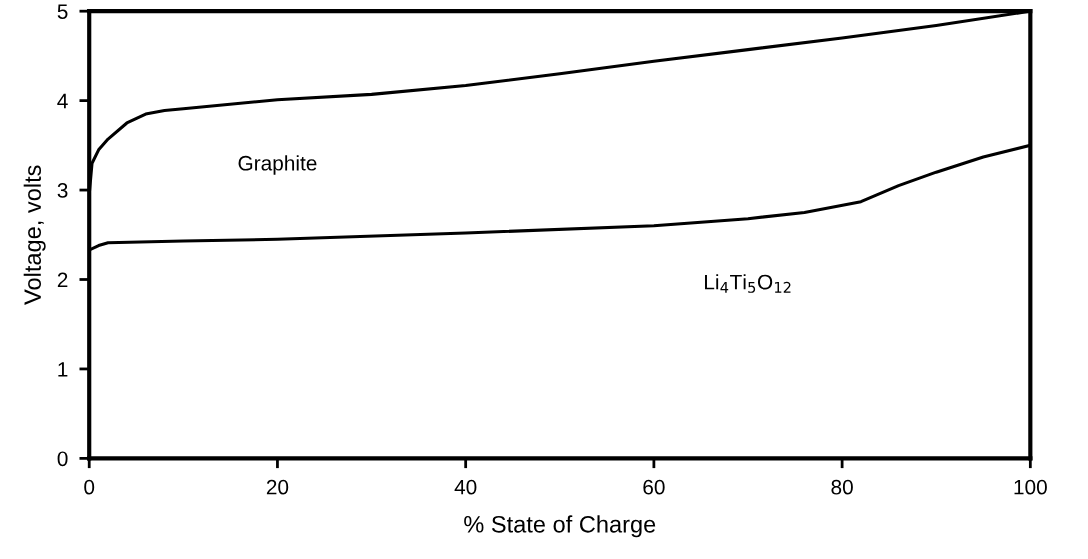 The image size is (1088, 559). Describe the element at coordinates (63, 369) in the screenshot. I see `y-tick-label: 1` at that location.